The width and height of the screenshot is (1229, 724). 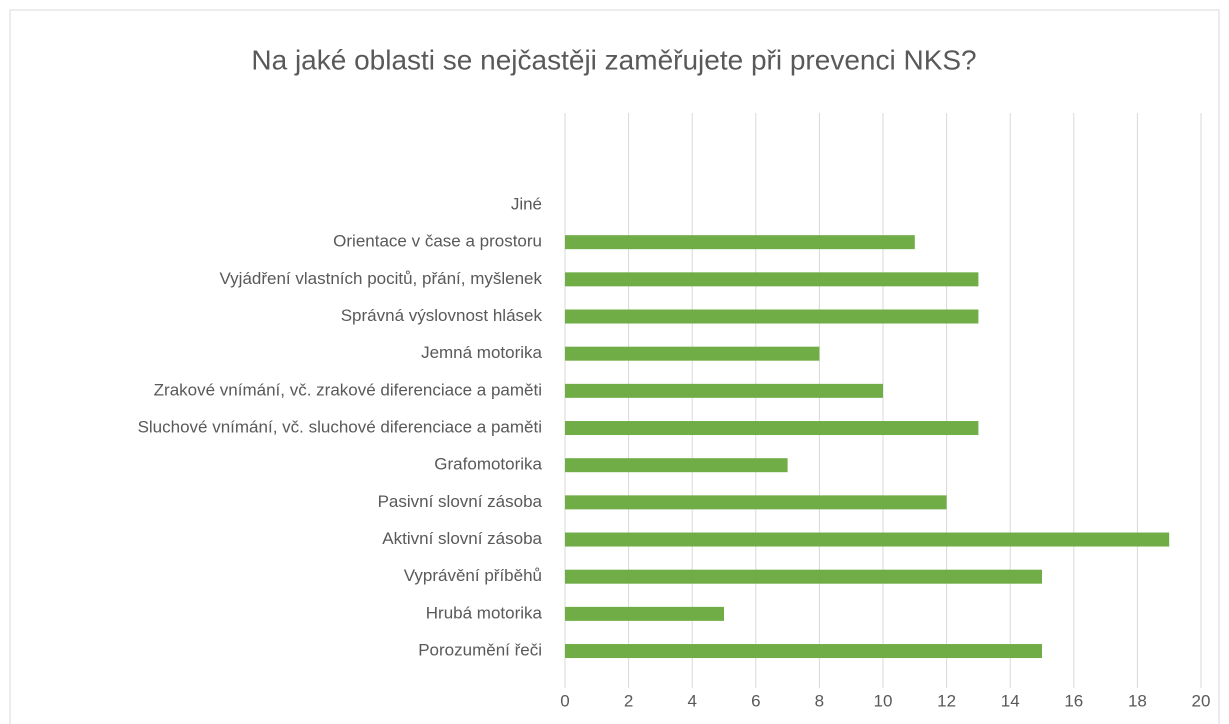 What do you see at coordinates (1201, 700) in the screenshot?
I see `x-tick-label: 20` at bounding box center [1201, 700].